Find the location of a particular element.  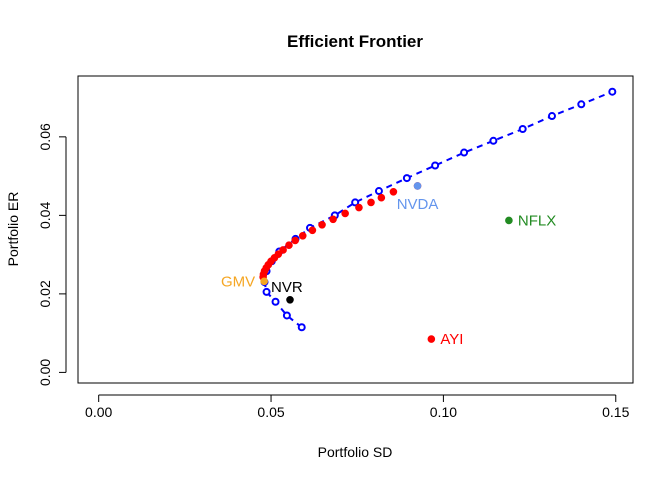

nvda-label: NVDA is located at coordinates (418, 204).